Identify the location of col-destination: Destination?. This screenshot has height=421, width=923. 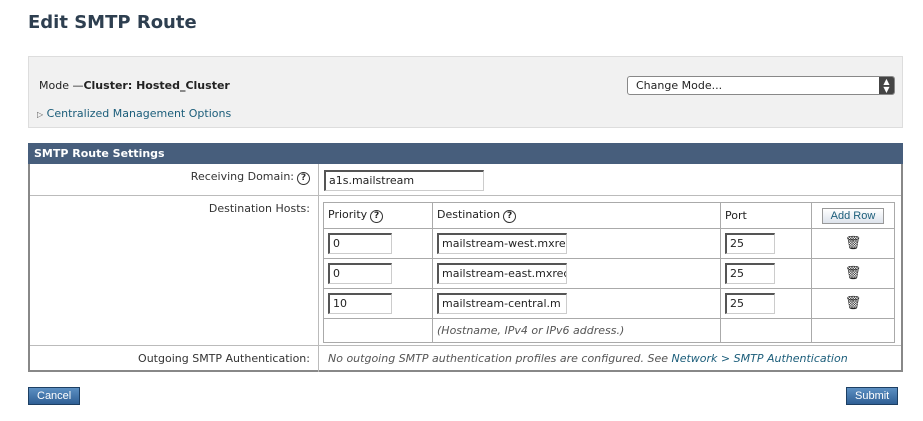
(576, 215).